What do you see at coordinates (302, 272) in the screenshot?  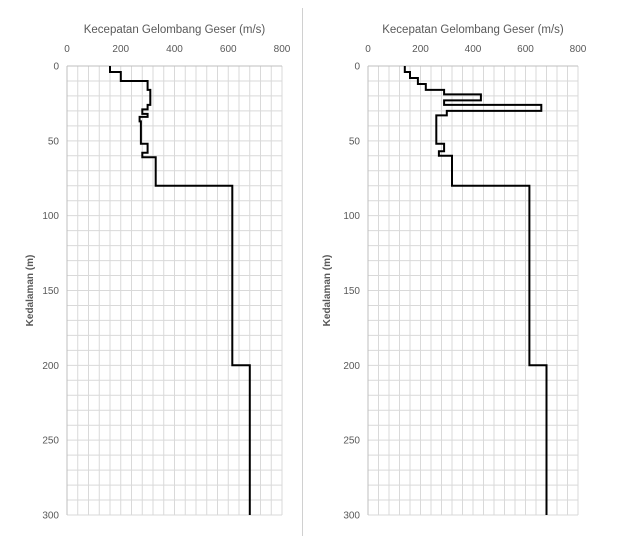 I see `panel-divider` at bounding box center [302, 272].